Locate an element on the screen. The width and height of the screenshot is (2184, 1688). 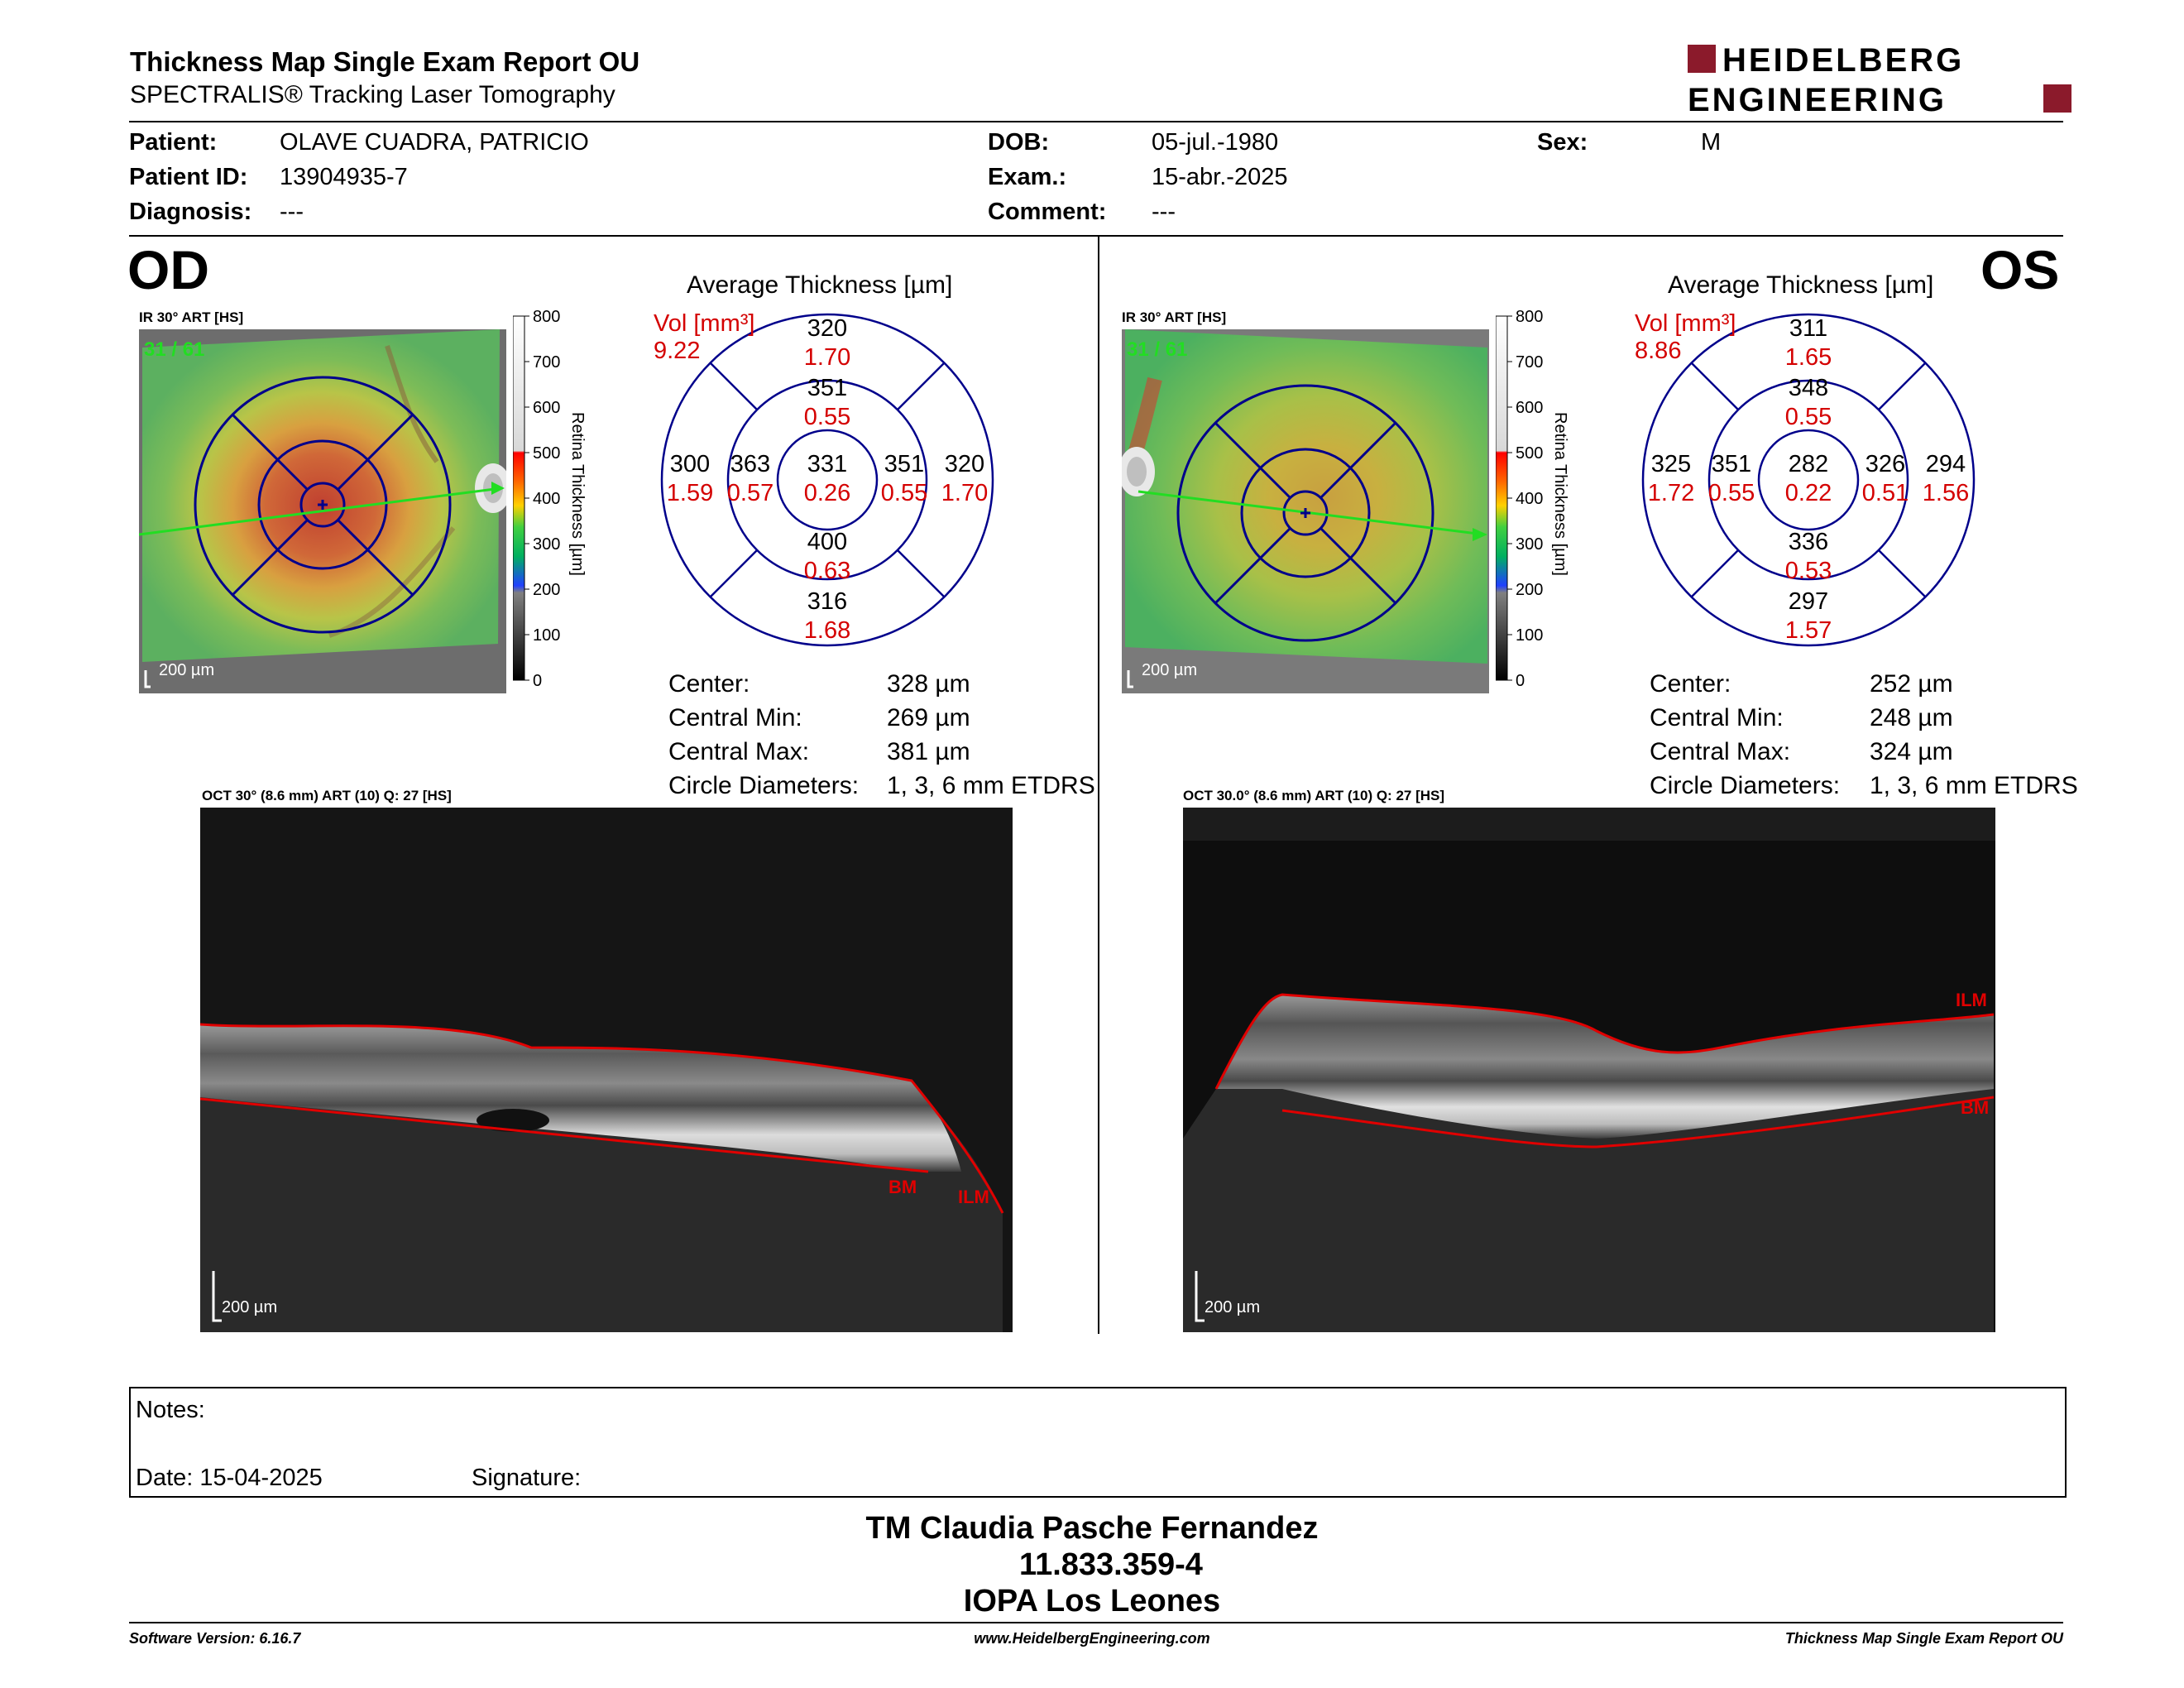
os-stat-min-label: Central Min: is located at coordinates (1717, 717).